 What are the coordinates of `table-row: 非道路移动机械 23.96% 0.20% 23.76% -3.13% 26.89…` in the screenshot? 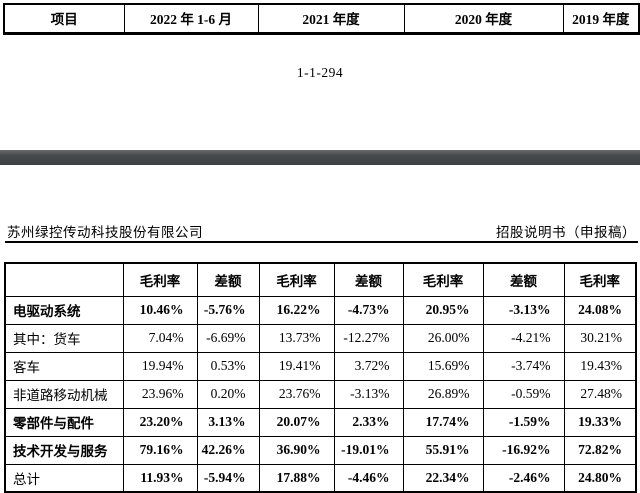 It's located at (320, 394).